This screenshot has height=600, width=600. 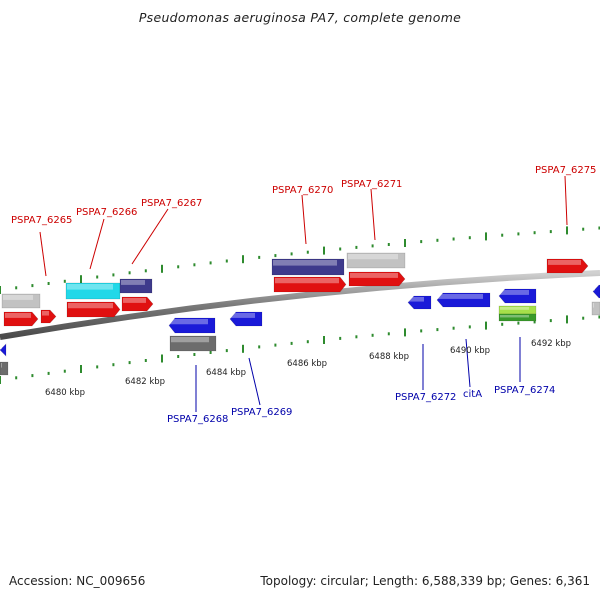 I want to click on connector-citA, so click(x=468, y=363).